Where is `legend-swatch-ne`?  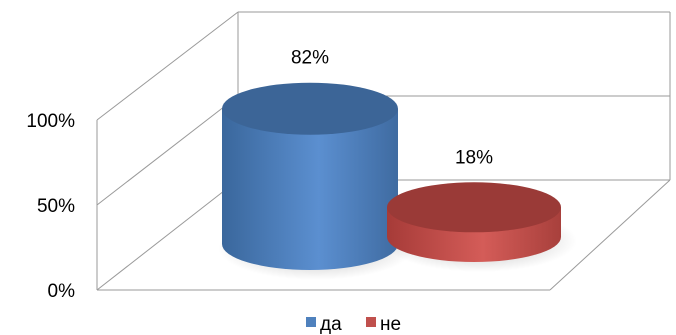 legend-swatch-ne is located at coordinates (371, 322).